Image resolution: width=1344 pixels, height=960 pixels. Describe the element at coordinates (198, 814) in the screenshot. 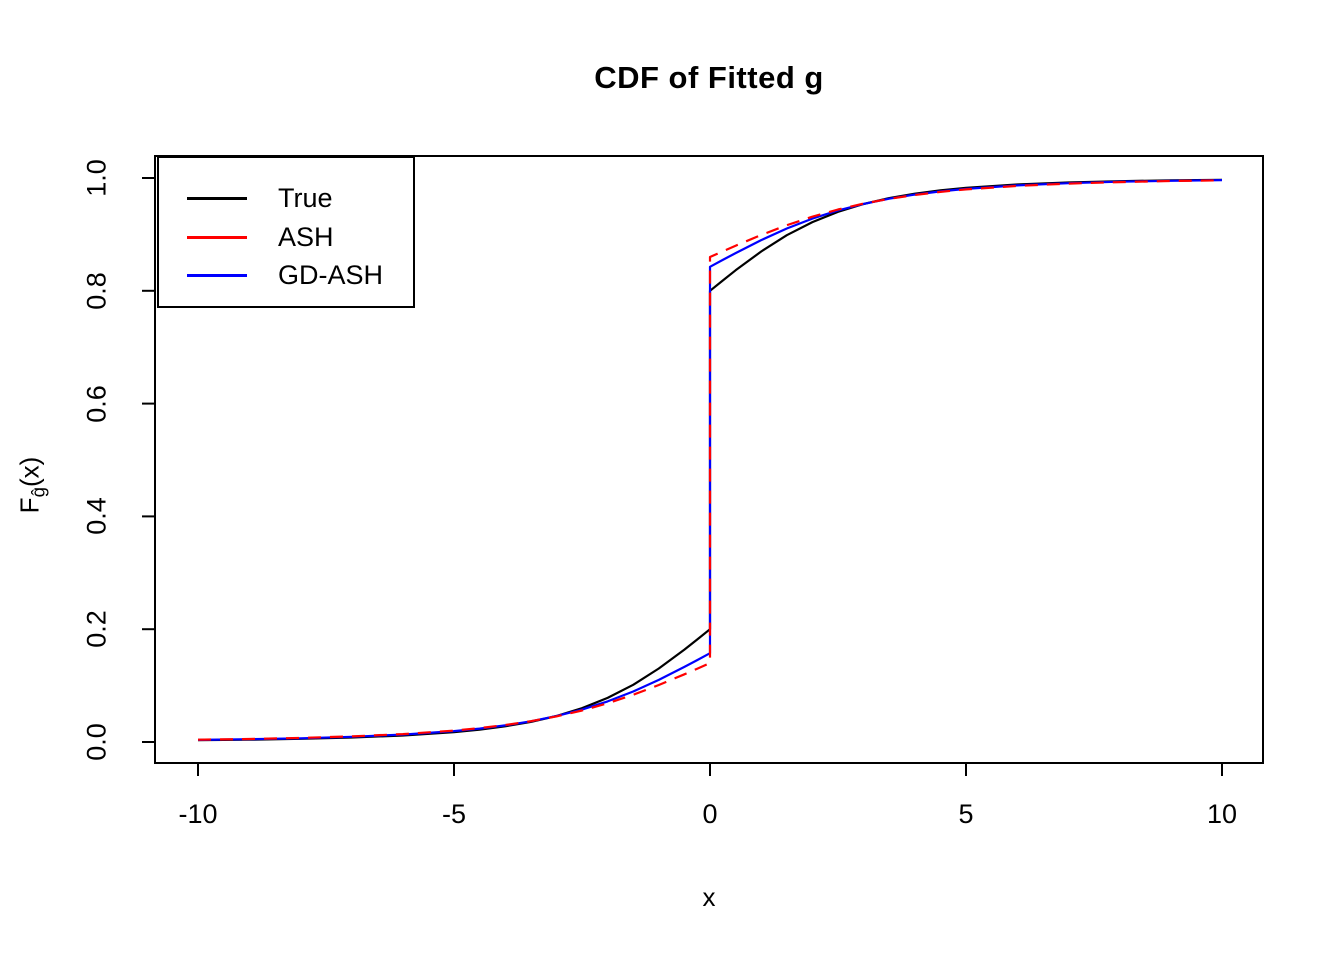

I see `x-tick-label: -10` at that location.